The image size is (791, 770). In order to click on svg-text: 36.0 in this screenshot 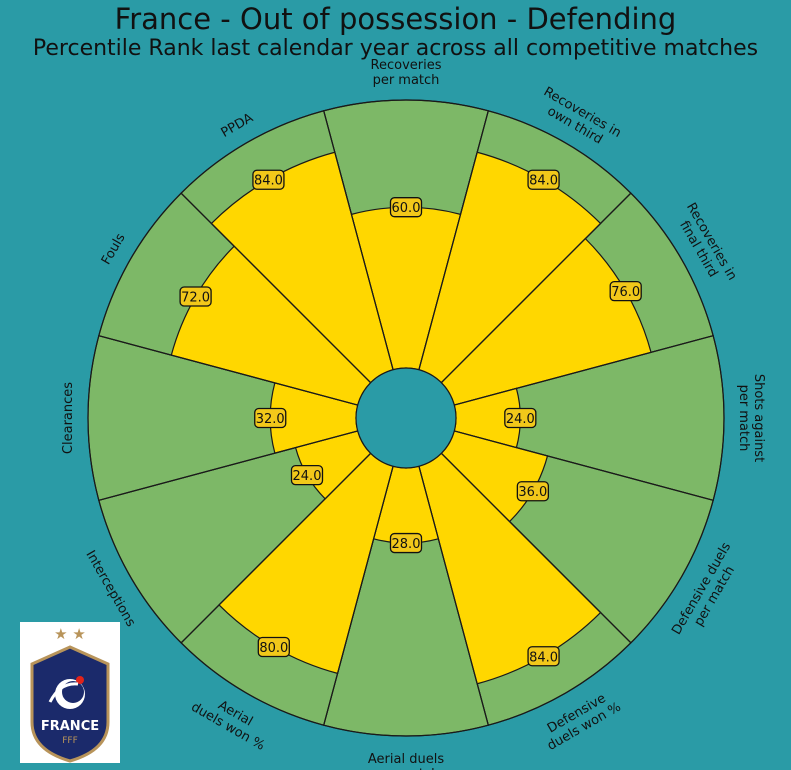, I will do `click(532, 492)`.